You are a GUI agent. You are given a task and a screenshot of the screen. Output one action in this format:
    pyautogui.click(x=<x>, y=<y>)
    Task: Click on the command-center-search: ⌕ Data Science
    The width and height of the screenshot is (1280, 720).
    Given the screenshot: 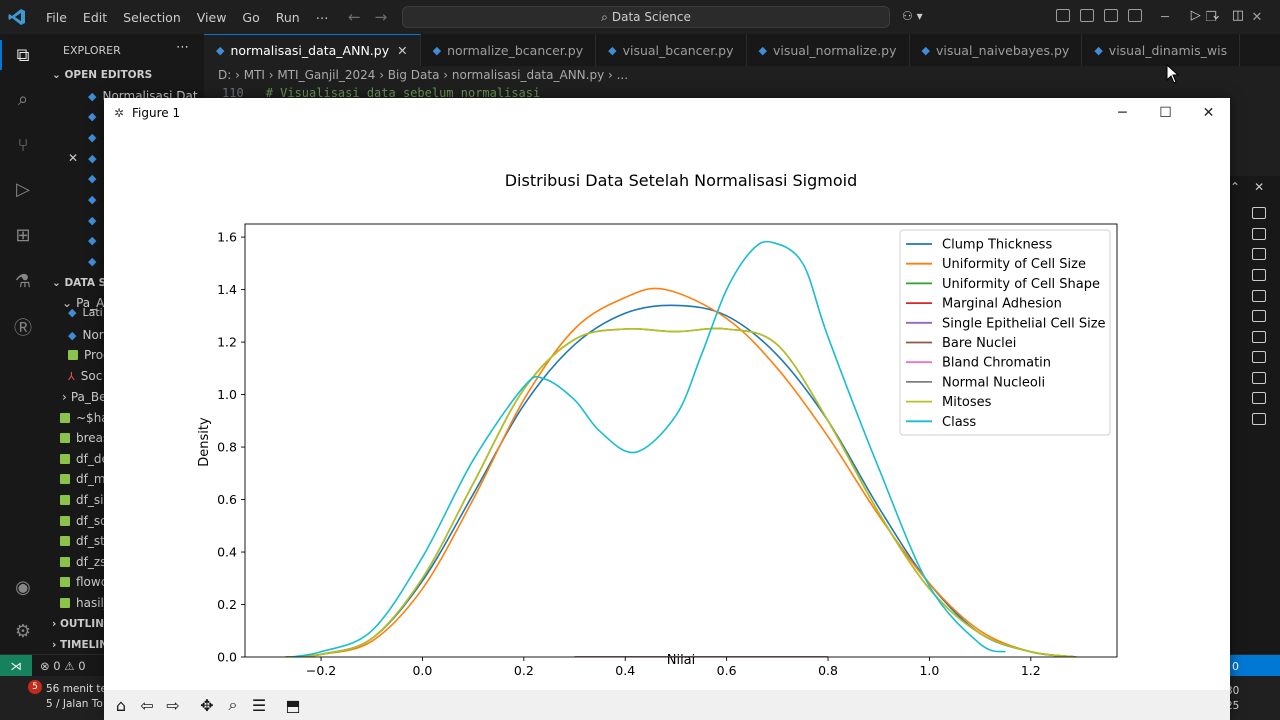 What is the action you would take?
    pyautogui.click(x=646, y=17)
    